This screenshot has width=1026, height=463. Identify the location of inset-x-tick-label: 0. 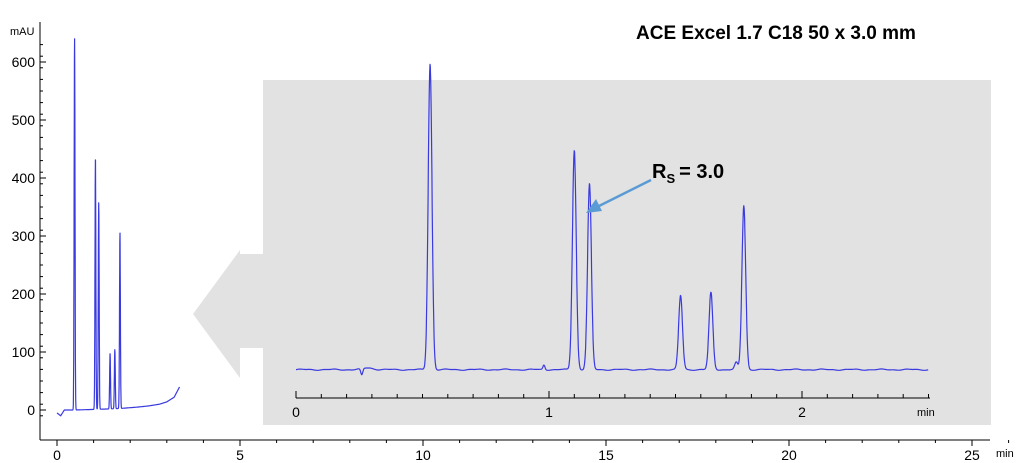
(296, 412).